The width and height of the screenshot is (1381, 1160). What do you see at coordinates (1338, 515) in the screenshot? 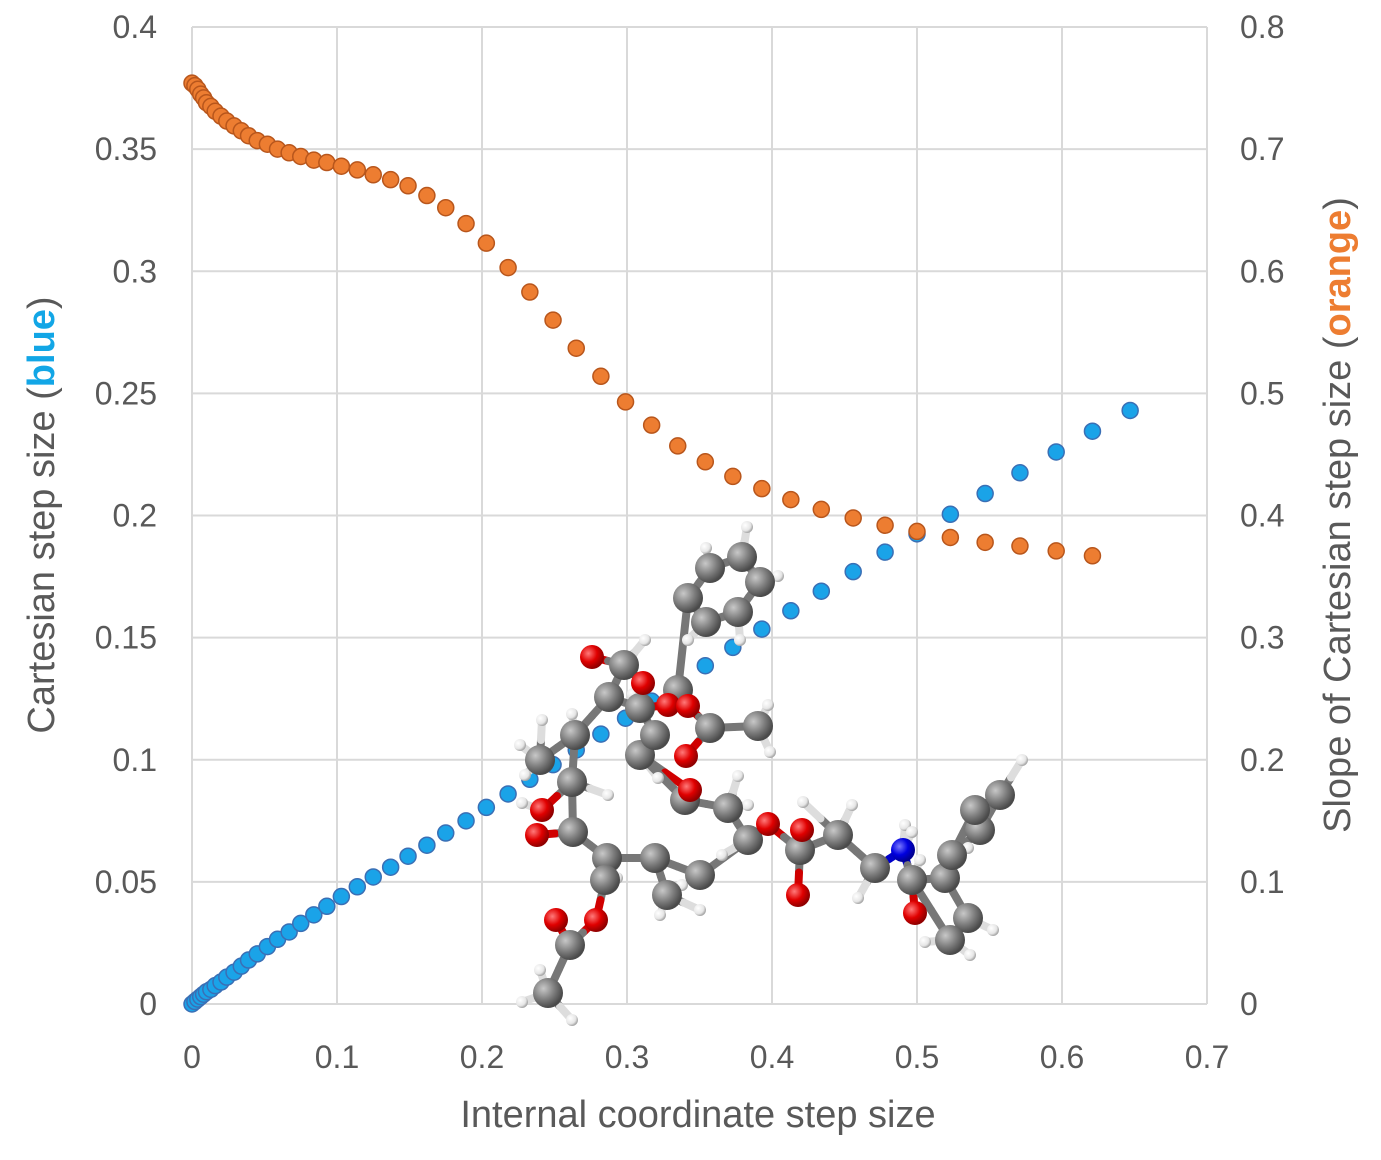
I see `right-y-axis-title: Slope of Cartesian step size (orange)` at bounding box center [1338, 515].